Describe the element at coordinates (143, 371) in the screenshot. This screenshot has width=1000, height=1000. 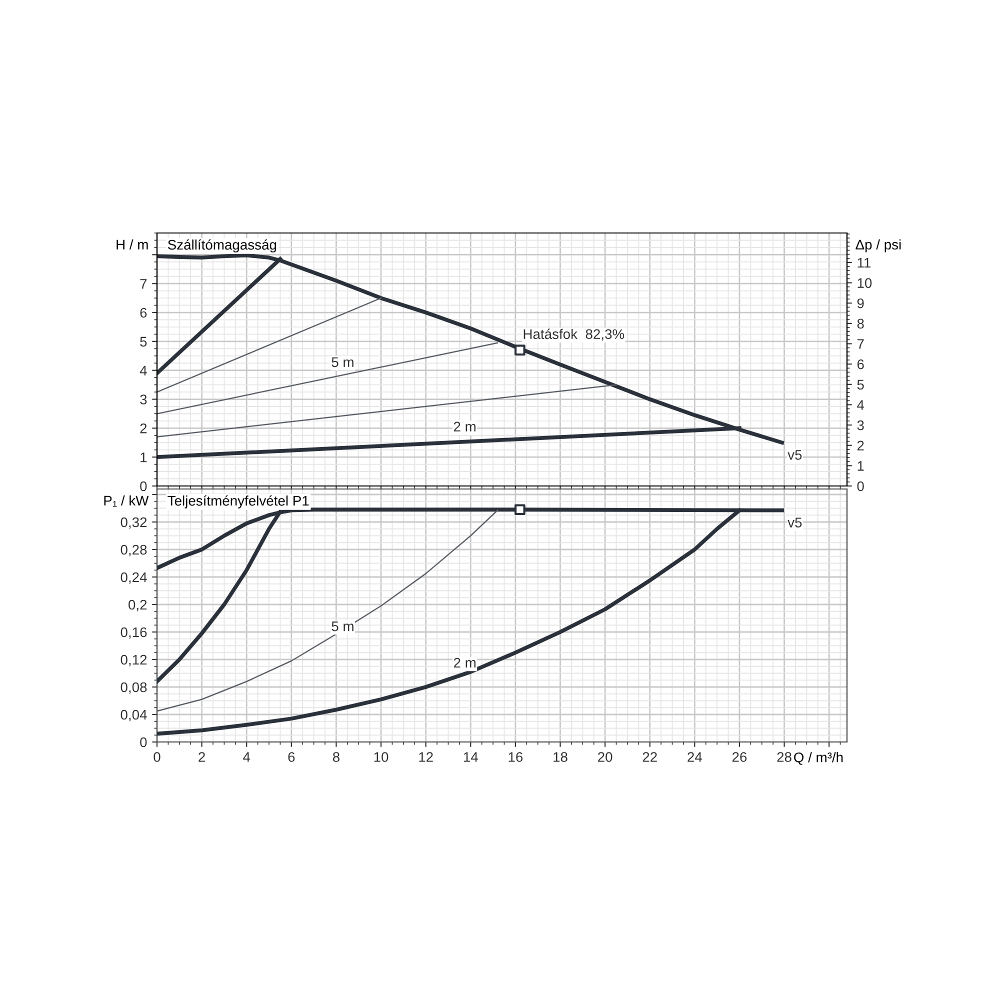
I see `y-tick-label: 4` at that location.